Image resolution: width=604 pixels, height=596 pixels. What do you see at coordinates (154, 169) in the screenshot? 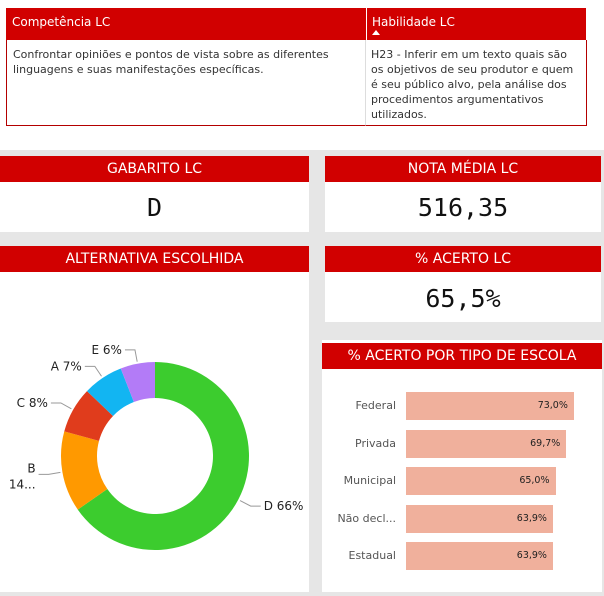
I see `gabarito-title: GABARITO LC` at bounding box center [154, 169].